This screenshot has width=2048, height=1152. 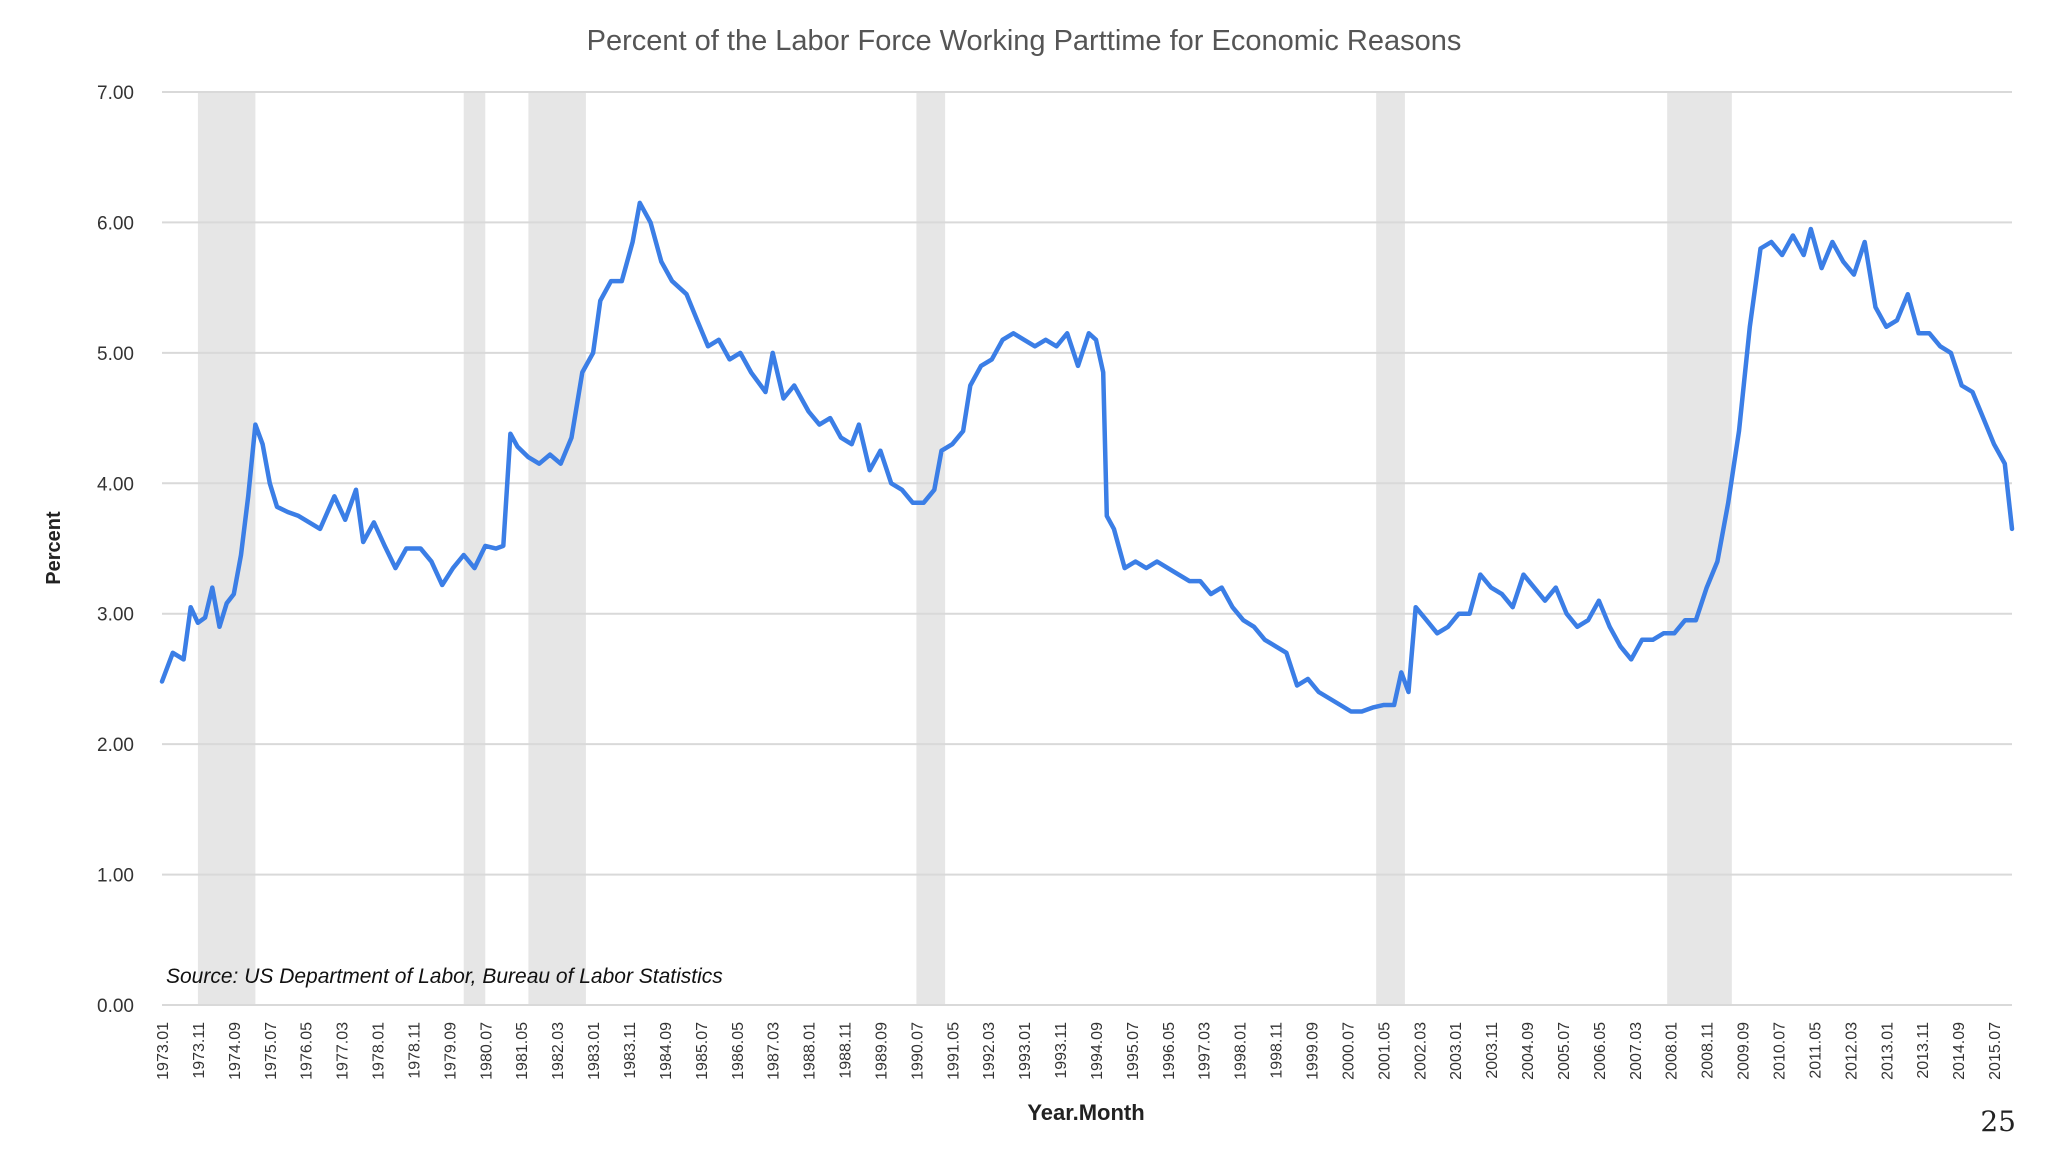 What do you see at coordinates (115, 354) in the screenshot?
I see `y-tick-label: 5.00` at bounding box center [115, 354].